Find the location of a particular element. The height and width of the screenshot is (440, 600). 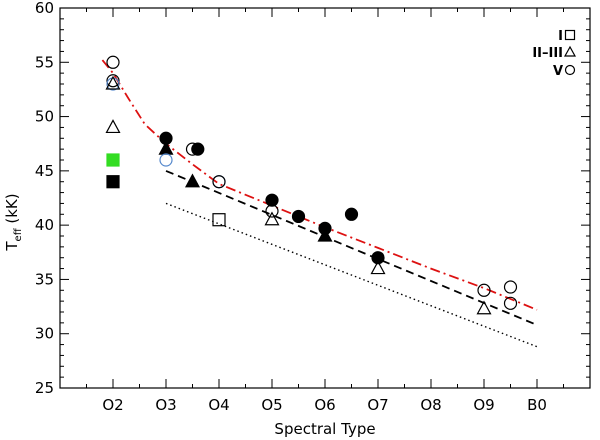

x-tick-label: B0 is located at coordinates (537, 405).